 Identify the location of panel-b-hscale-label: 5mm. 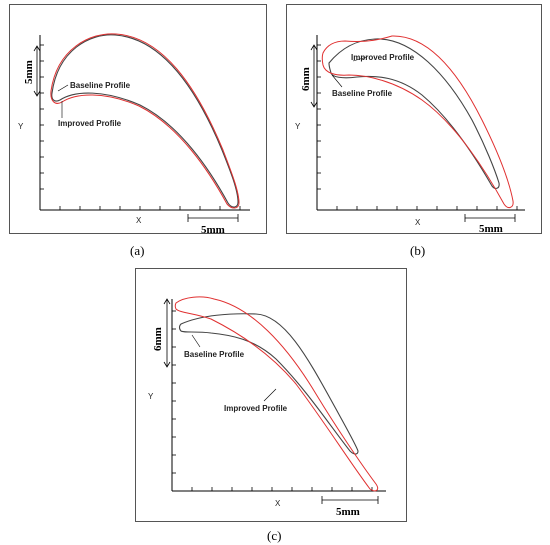
(491, 228).